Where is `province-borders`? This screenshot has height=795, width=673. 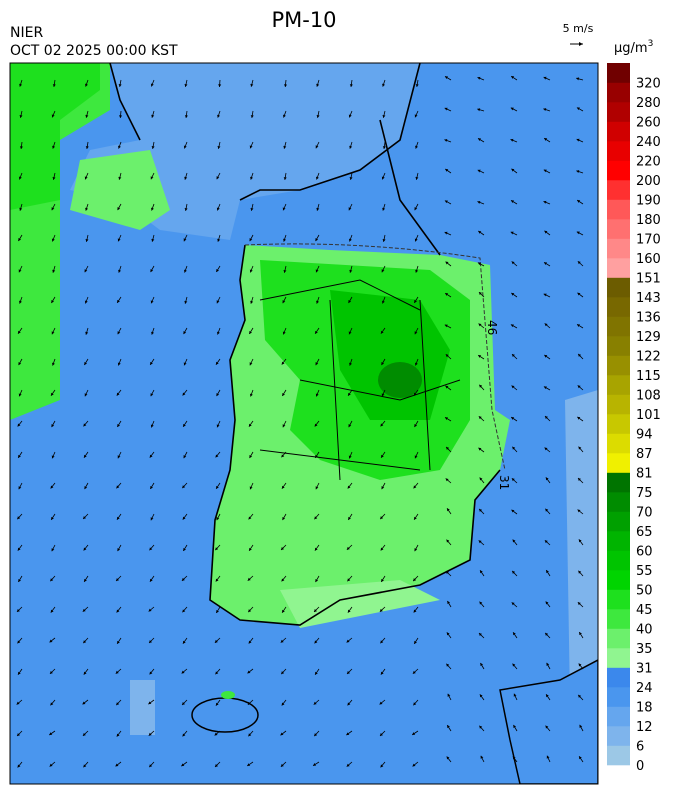 province-borders is located at coordinates (360, 380).